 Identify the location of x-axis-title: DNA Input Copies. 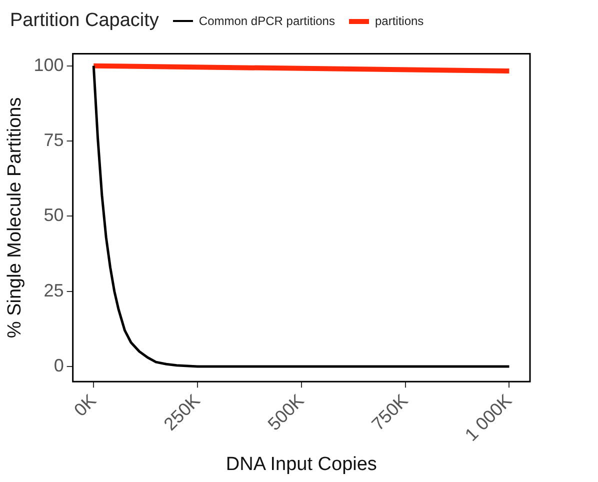
(301, 464).